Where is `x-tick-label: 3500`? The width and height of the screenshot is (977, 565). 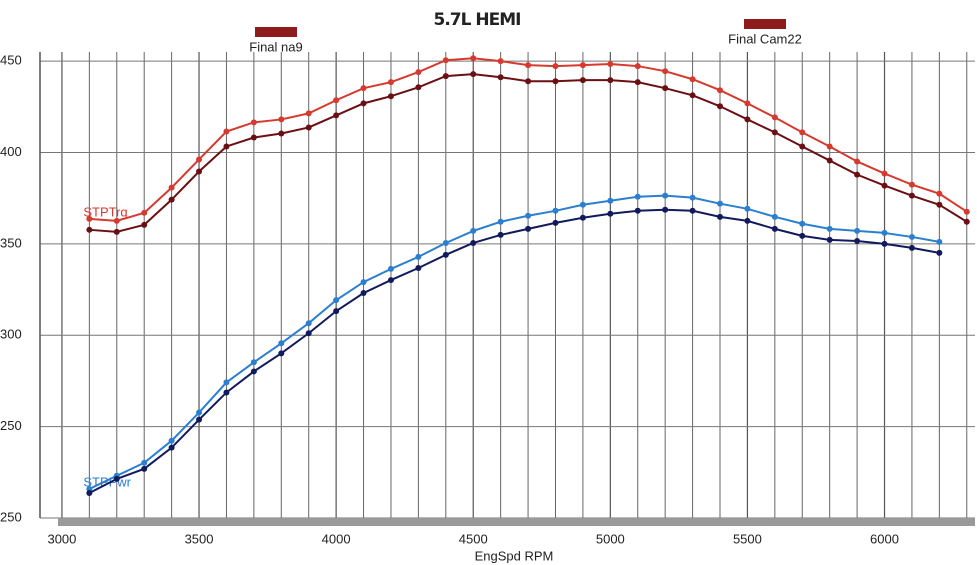
x-tick-label: 3500 is located at coordinates (199, 538).